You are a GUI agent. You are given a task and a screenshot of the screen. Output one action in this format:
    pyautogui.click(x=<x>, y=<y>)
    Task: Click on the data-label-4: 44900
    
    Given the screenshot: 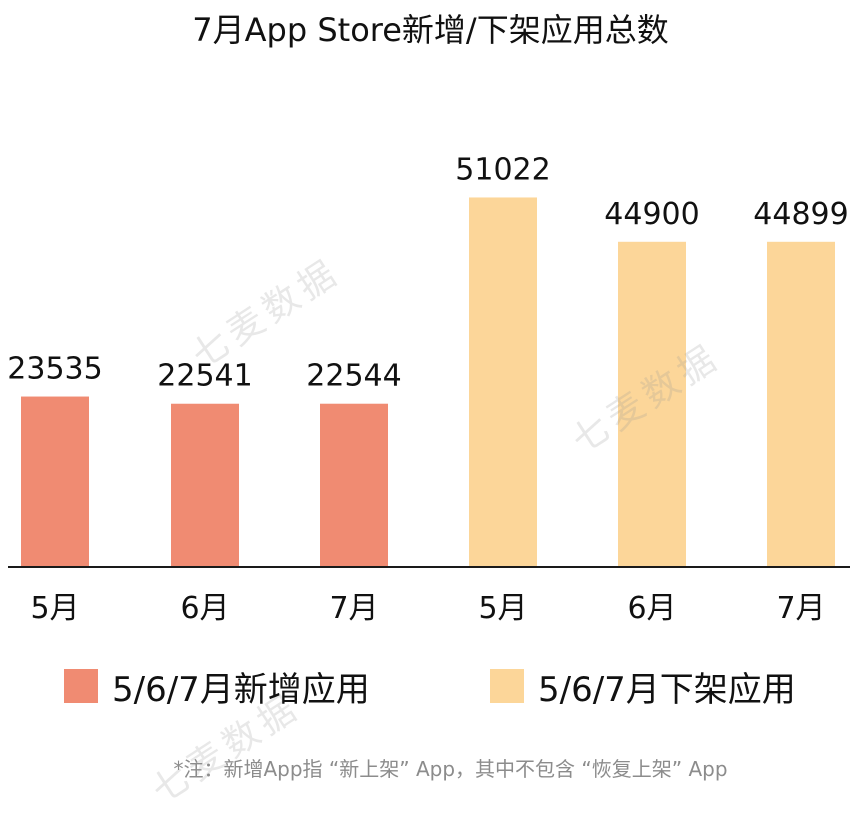 What is the action you would take?
    pyautogui.click(x=651, y=214)
    